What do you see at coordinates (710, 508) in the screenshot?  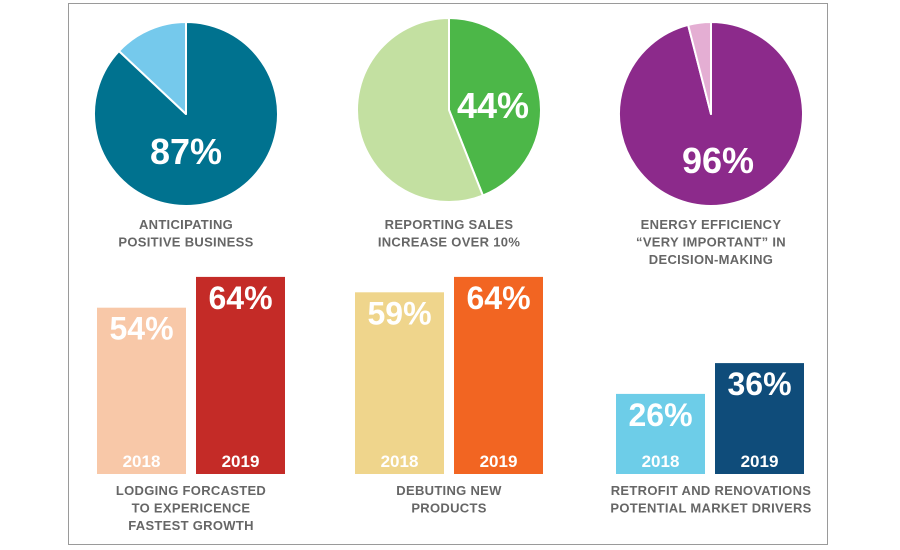 I see `bar-chart-3-caption-line-2: POTENTIAL MARKET DRIVERS` at bounding box center [710, 508].